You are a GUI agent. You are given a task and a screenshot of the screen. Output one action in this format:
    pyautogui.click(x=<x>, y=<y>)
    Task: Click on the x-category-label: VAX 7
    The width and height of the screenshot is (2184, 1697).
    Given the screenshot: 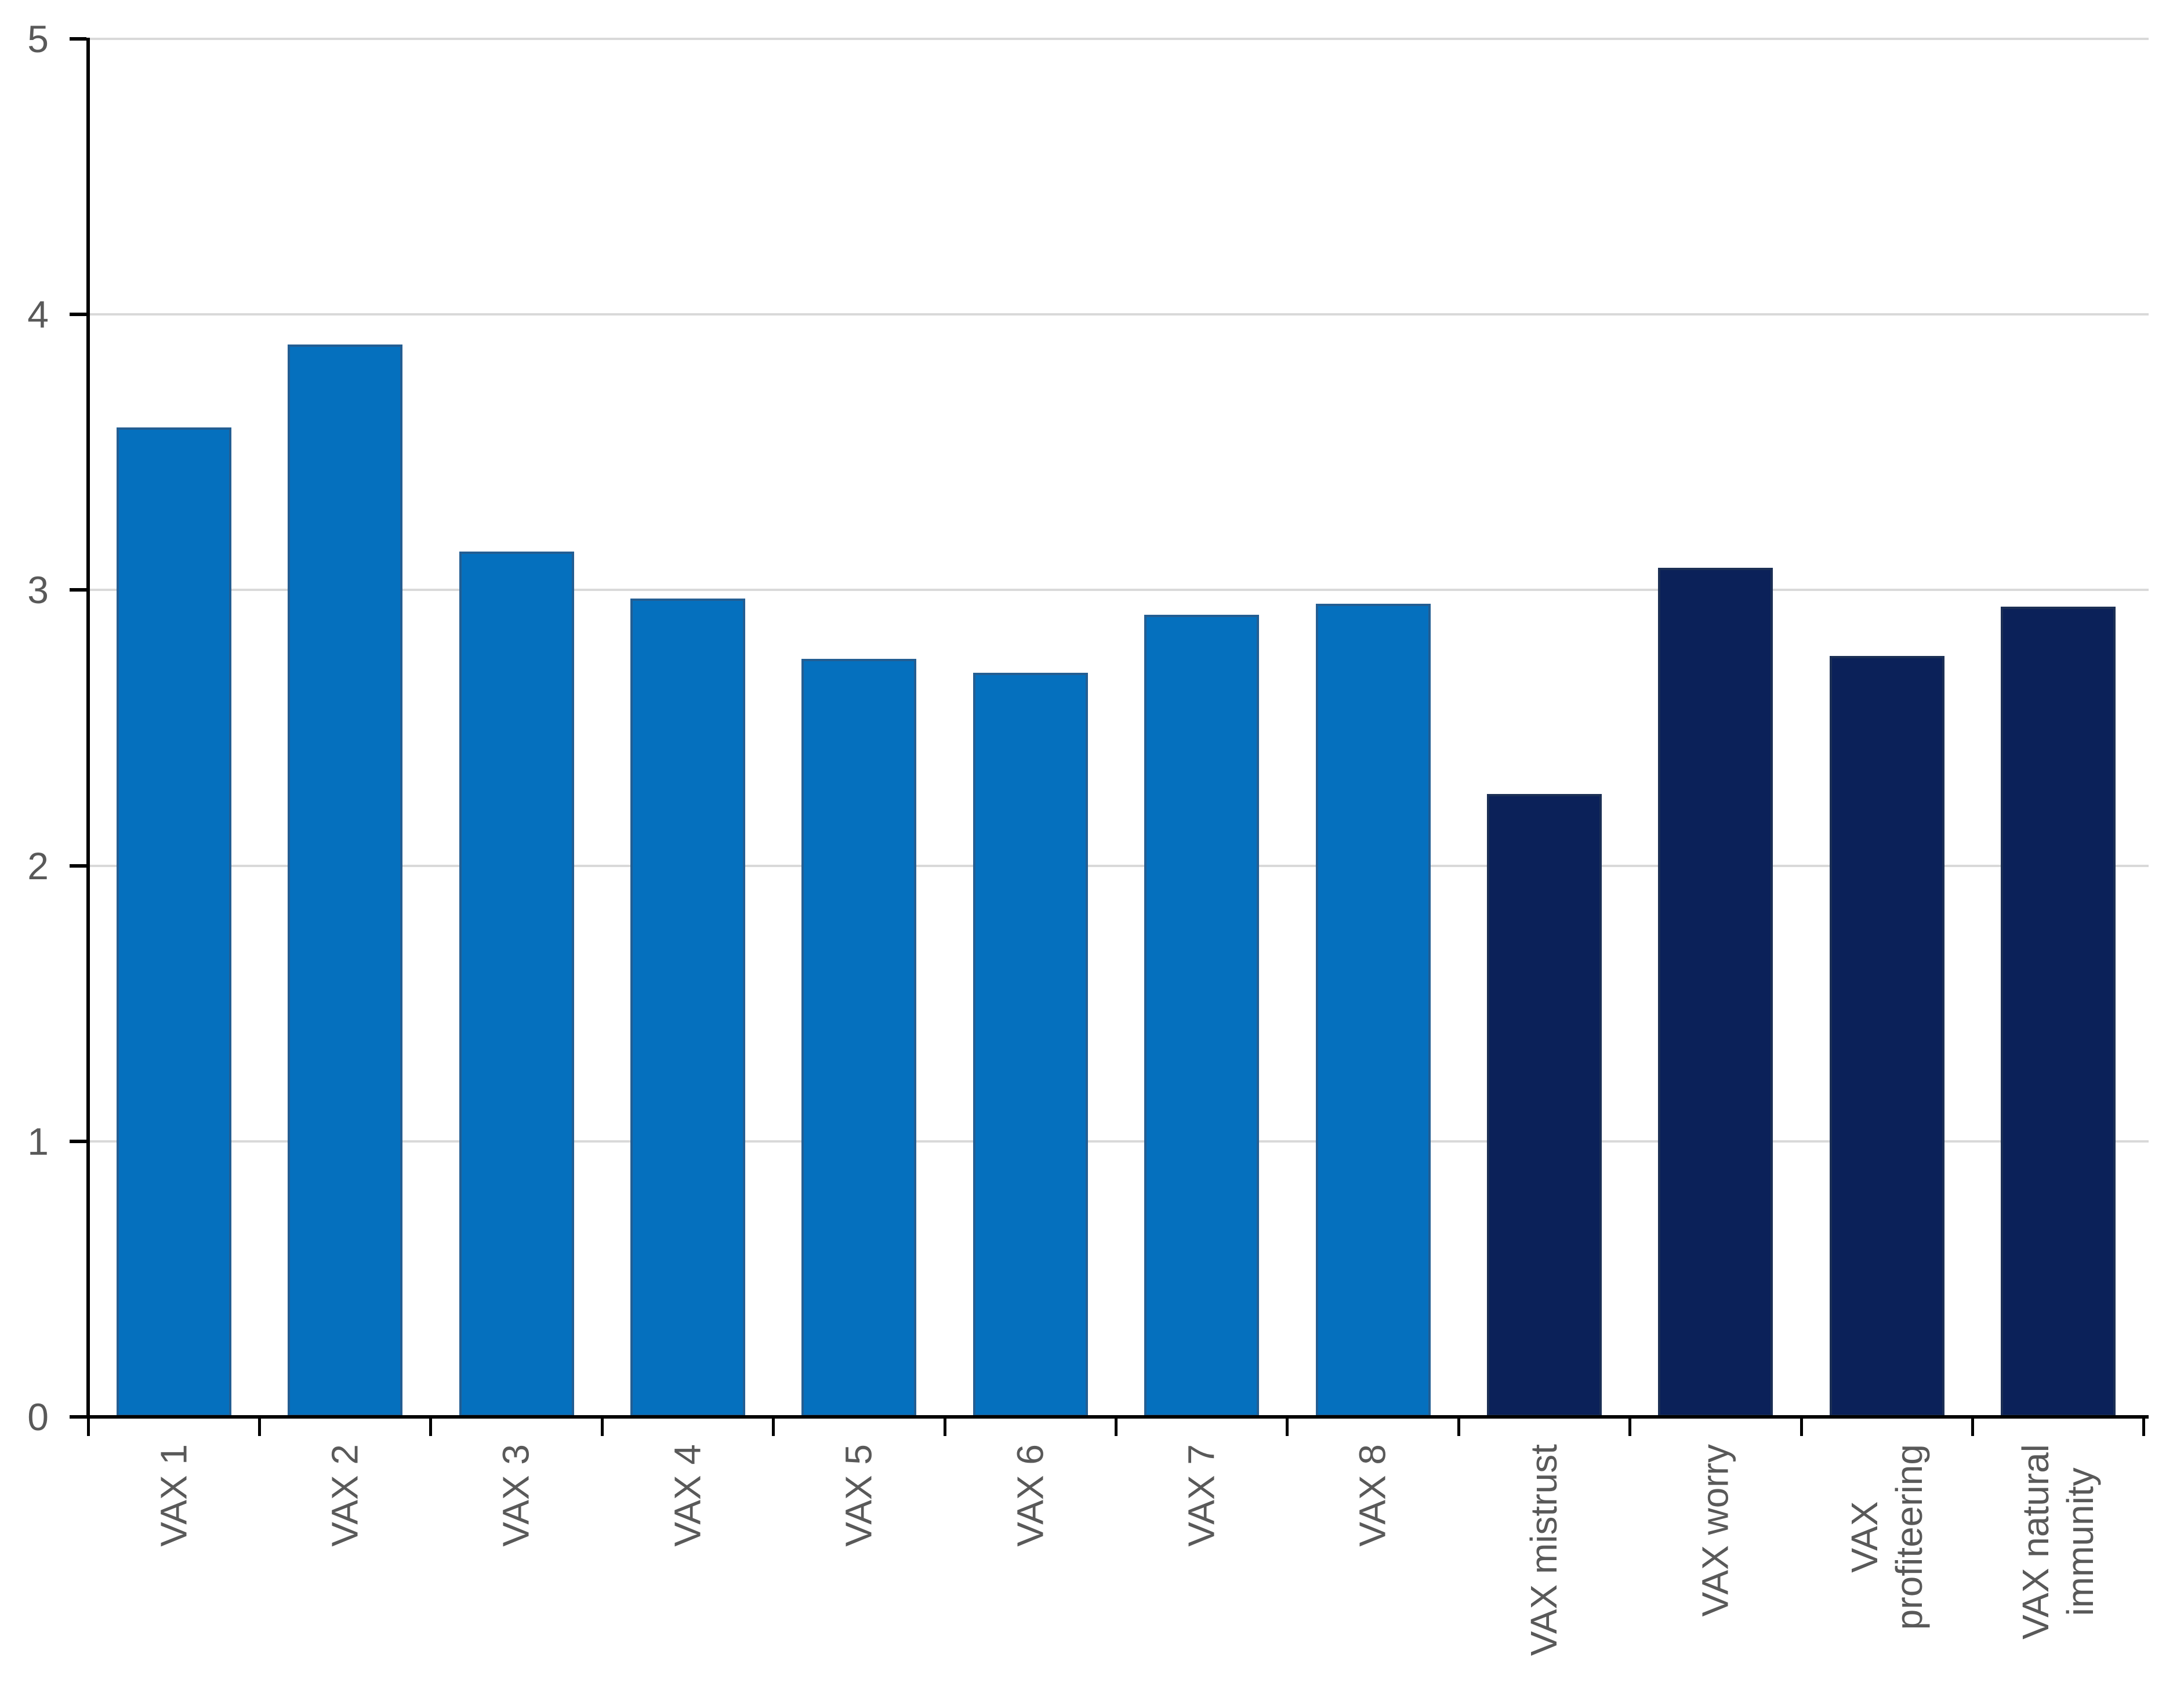 What is the action you would take?
    pyautogui.click(x=1201, y=1495)
    